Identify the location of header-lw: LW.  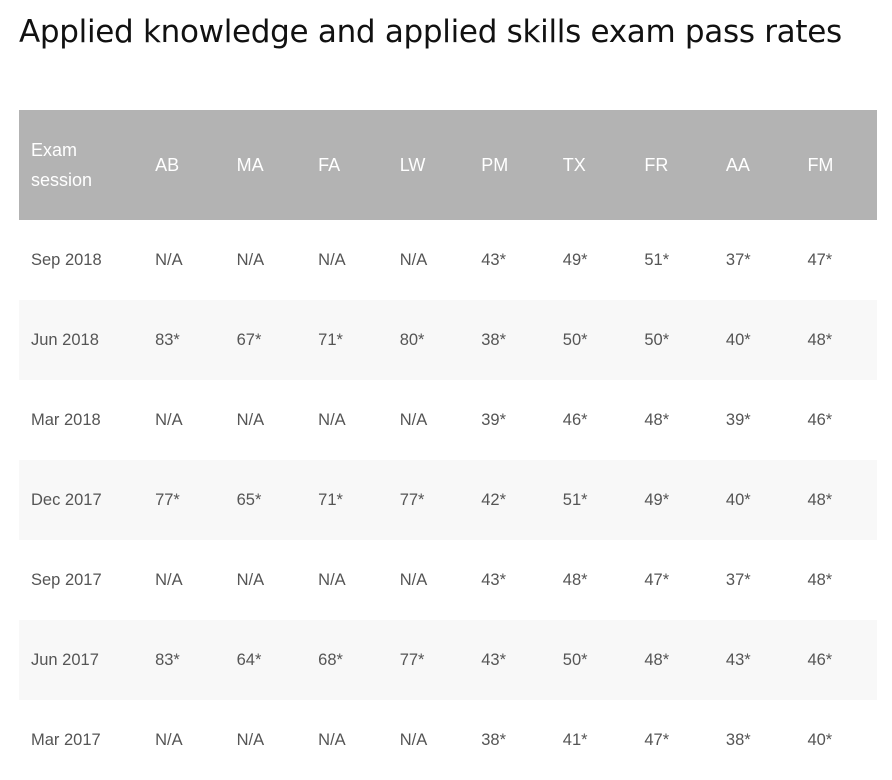
(412, 164).